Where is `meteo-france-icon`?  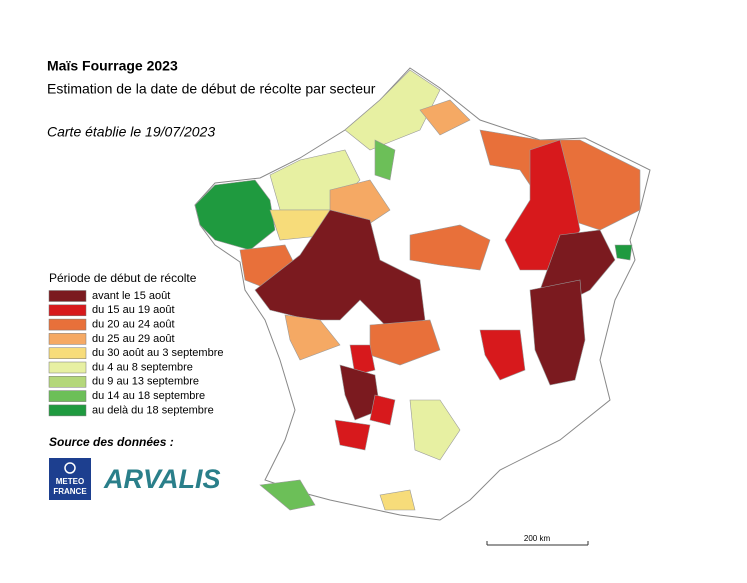 meteo-france-icon is located at coordinates (70, 468).